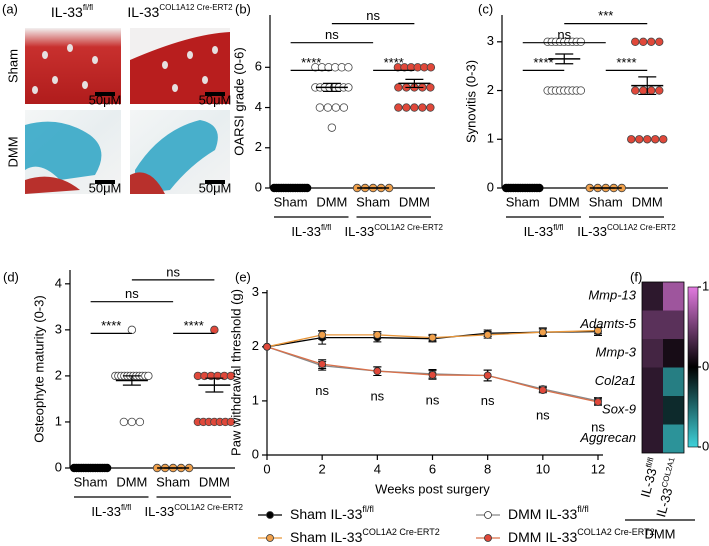  I want to click on label: DMM IL-33COL1A2 Cre-ERT2, so click(581, 535).